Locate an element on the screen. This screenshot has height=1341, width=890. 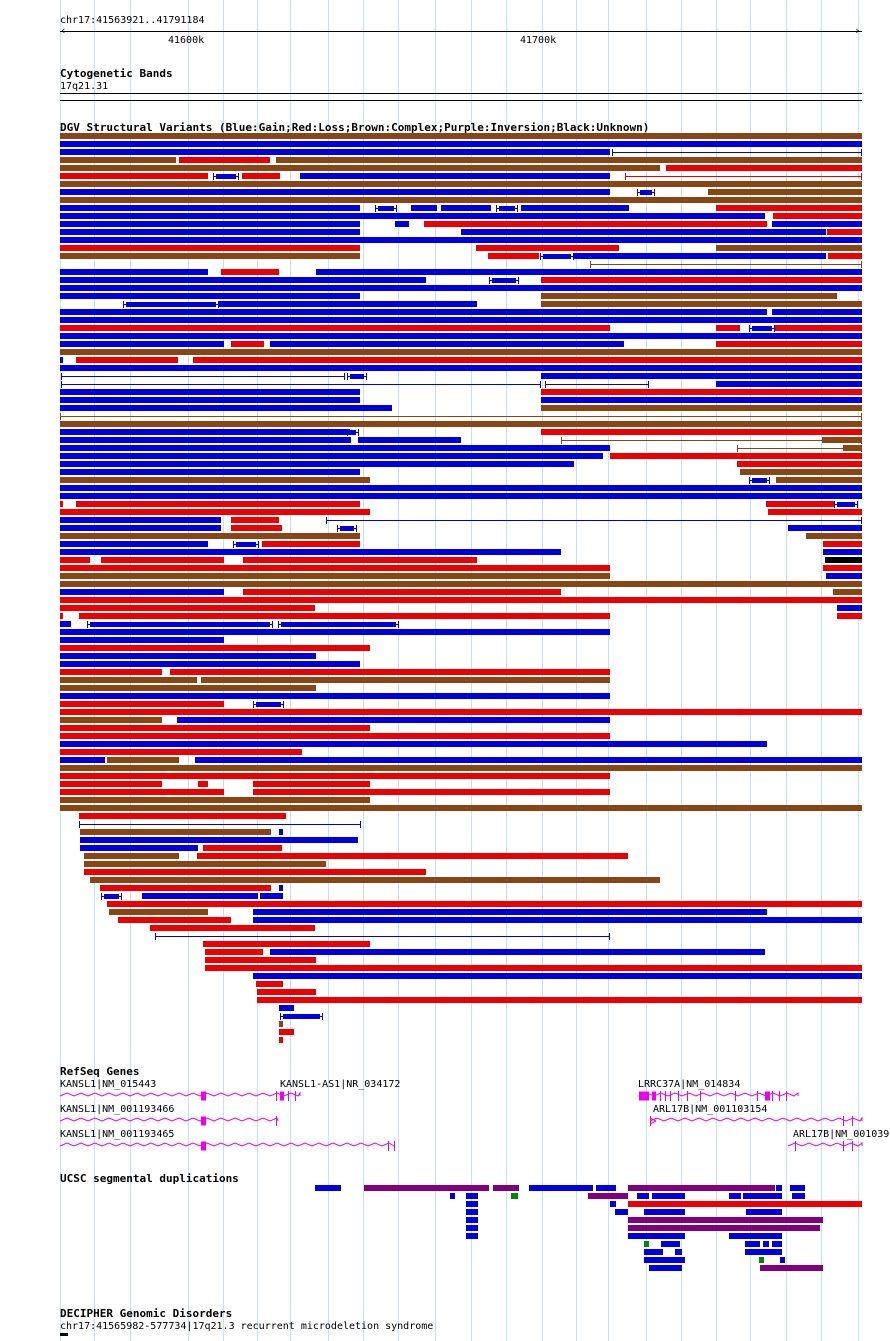
inversion-feature is located at coordinates (608, 1196).